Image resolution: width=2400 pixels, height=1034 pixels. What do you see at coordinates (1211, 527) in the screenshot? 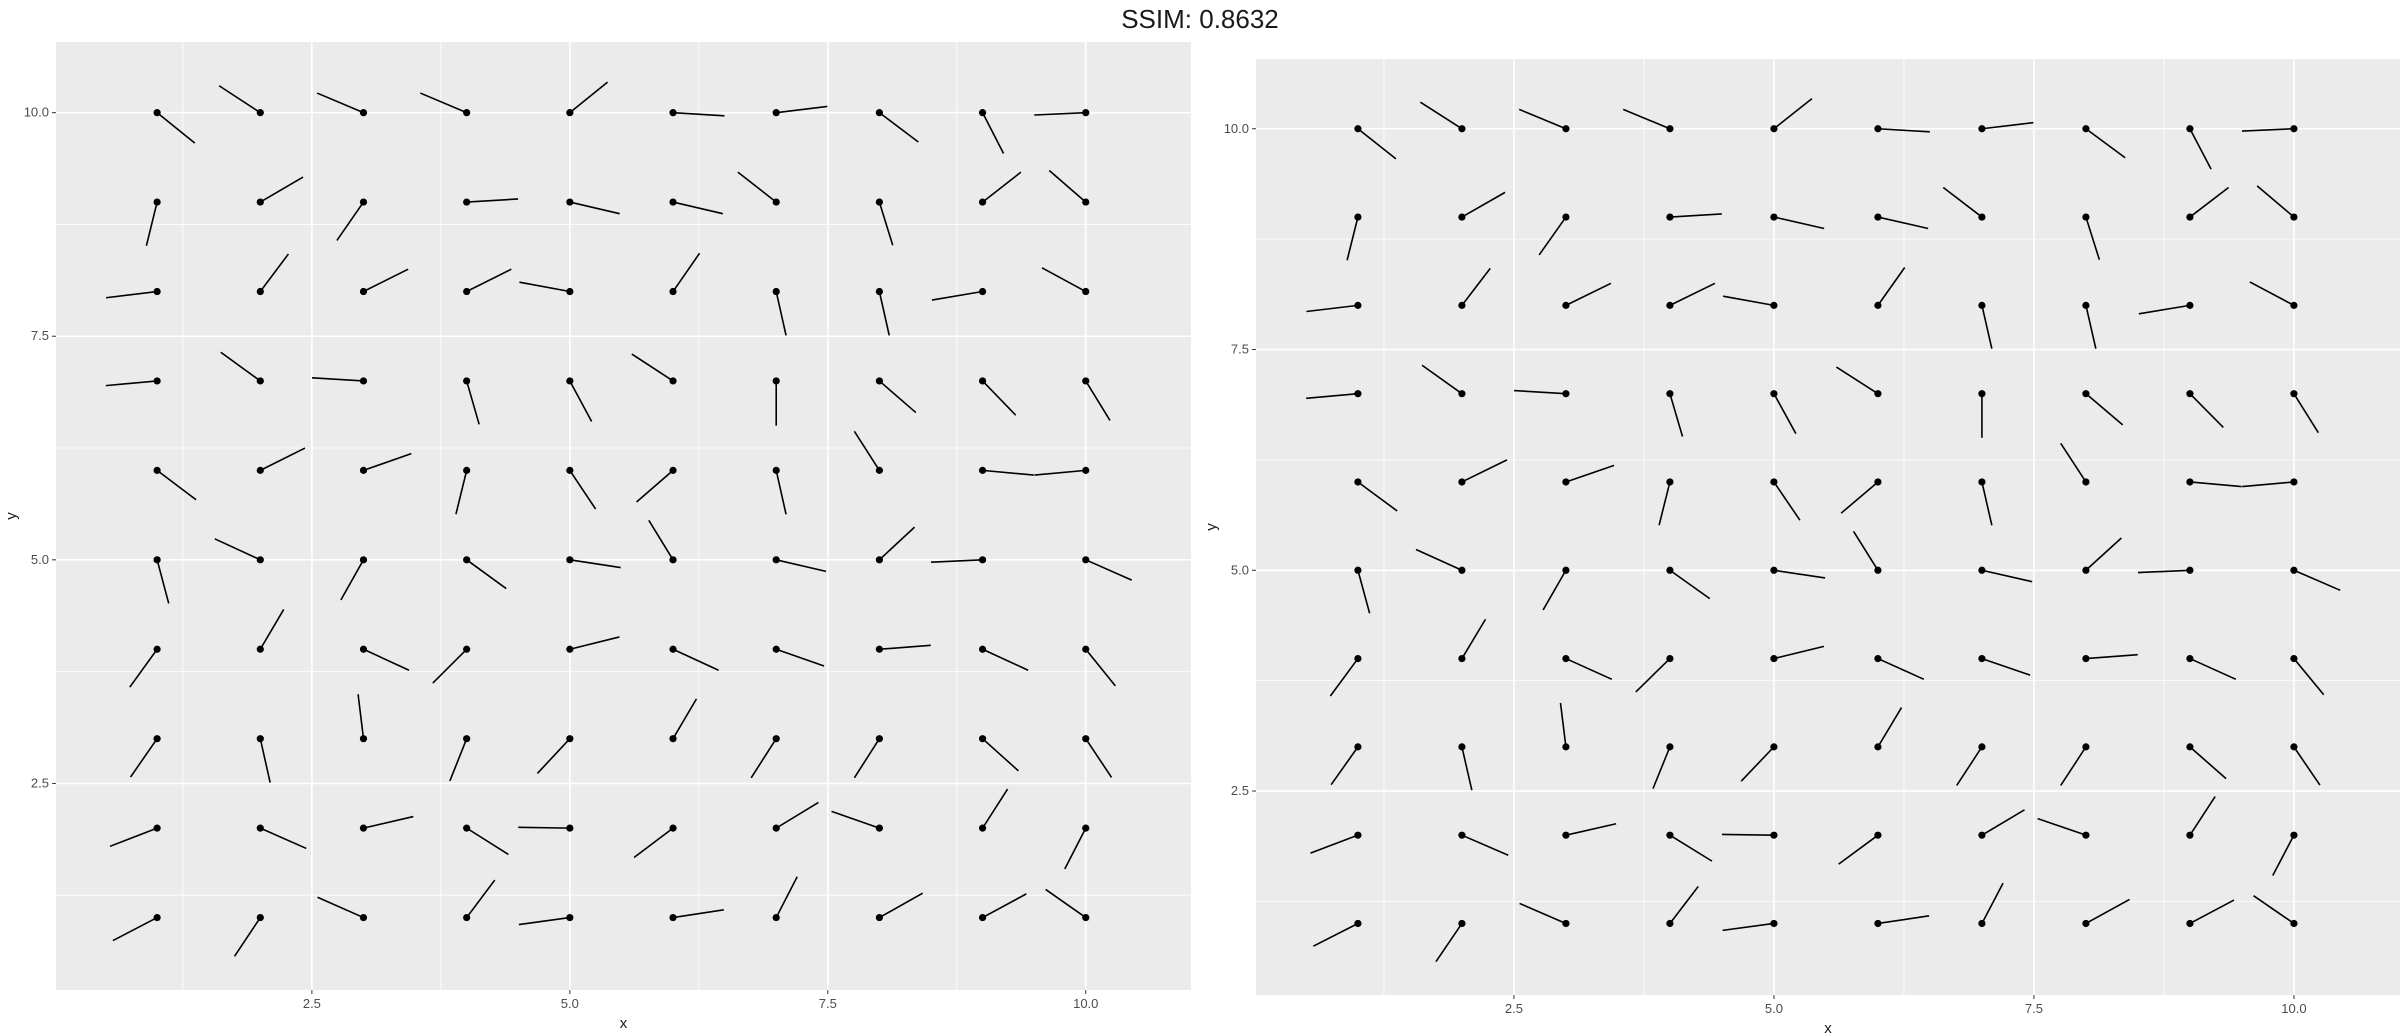
I see `y-axis-title: y` at bounding box center [1211, 527].